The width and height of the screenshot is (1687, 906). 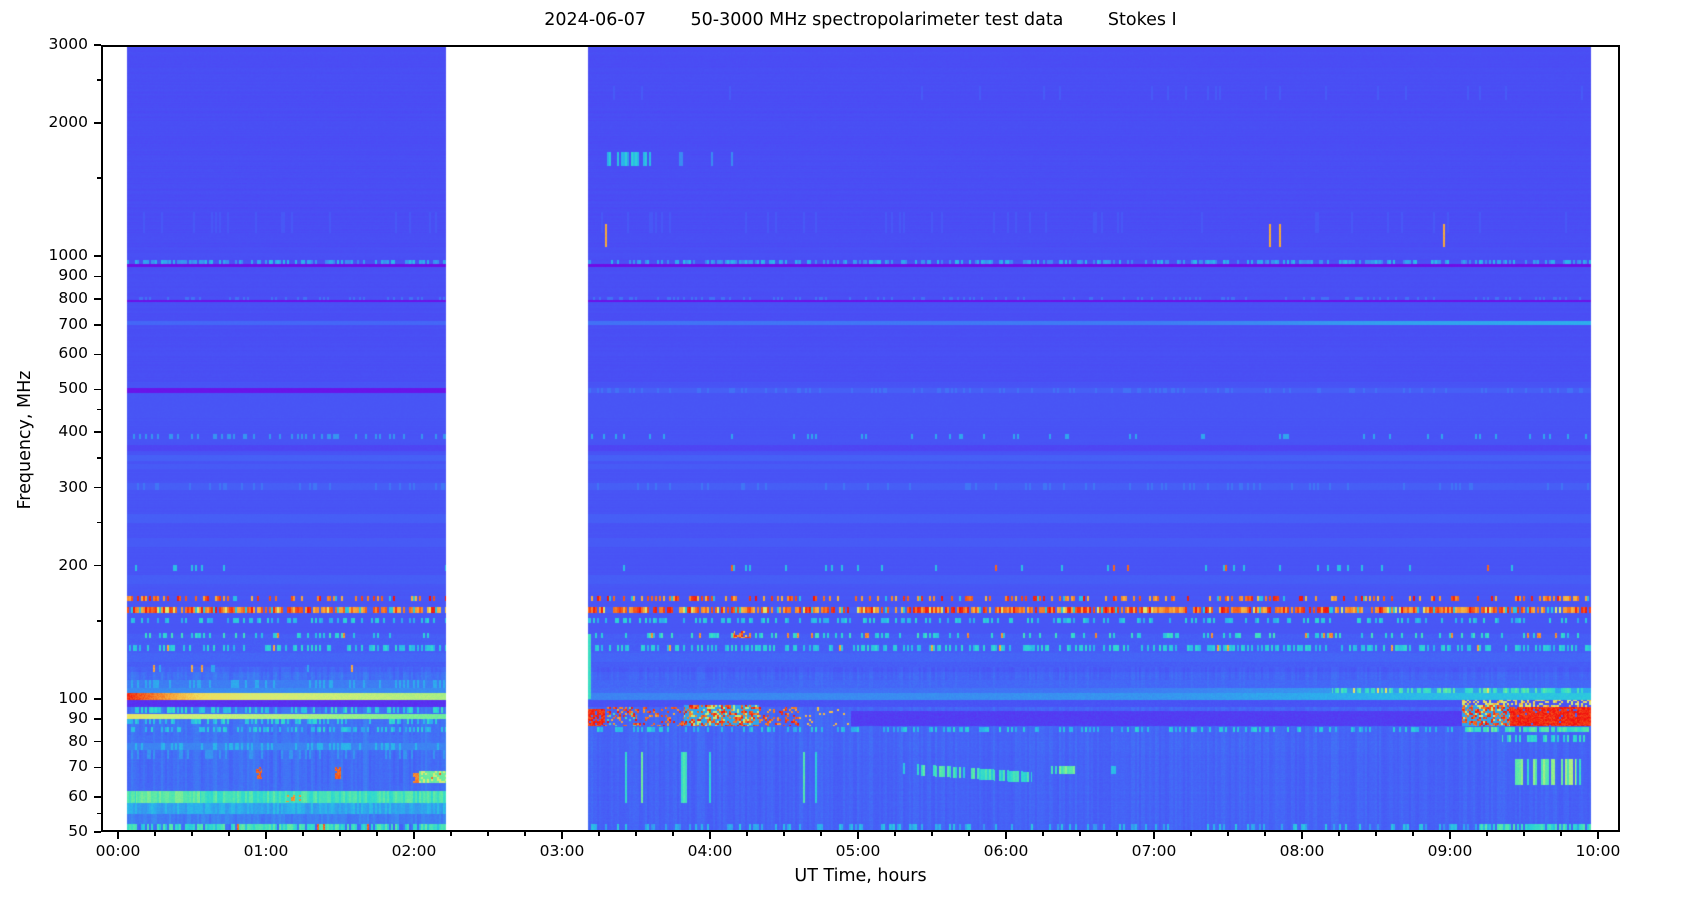 What do you see at coordinates (118, 851) in the screenshot?
I see `x-tick-label: 00:00` at bounding box center [118, 851].